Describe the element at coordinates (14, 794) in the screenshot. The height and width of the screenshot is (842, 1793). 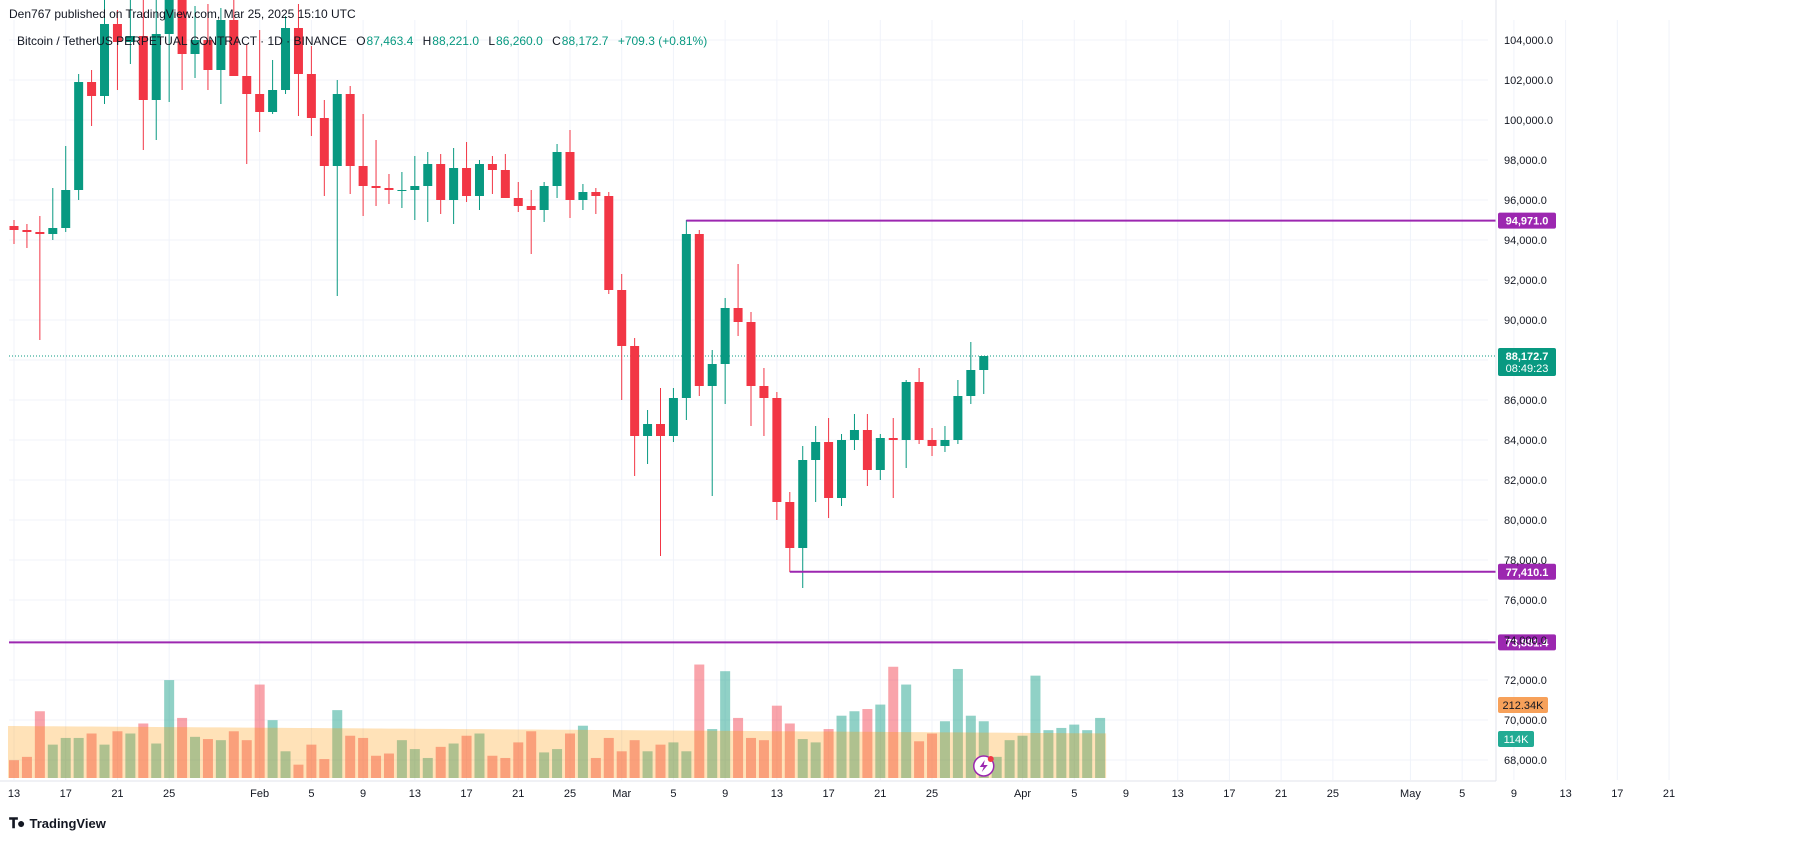
I see `x-axis-tick-label: 13` at that location.